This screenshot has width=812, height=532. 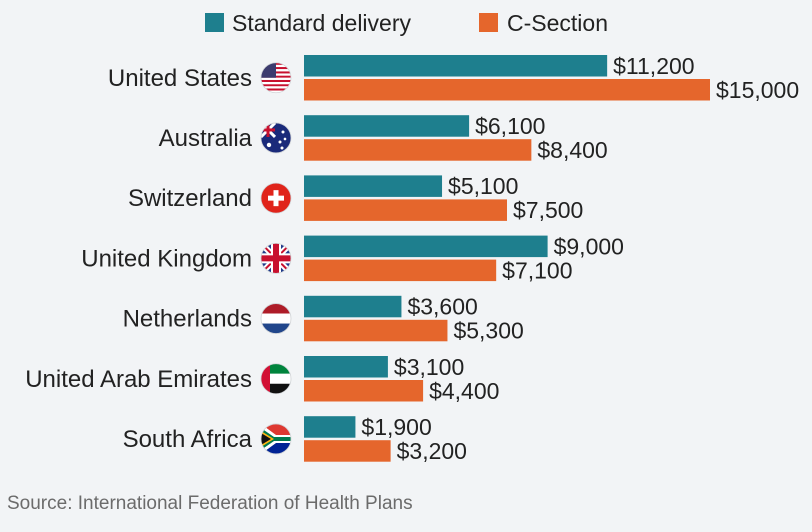 What do you see at coordinates (488, 331) in the screenshot?
I see `data-label: $5,300` at bounding box center [488, 331].